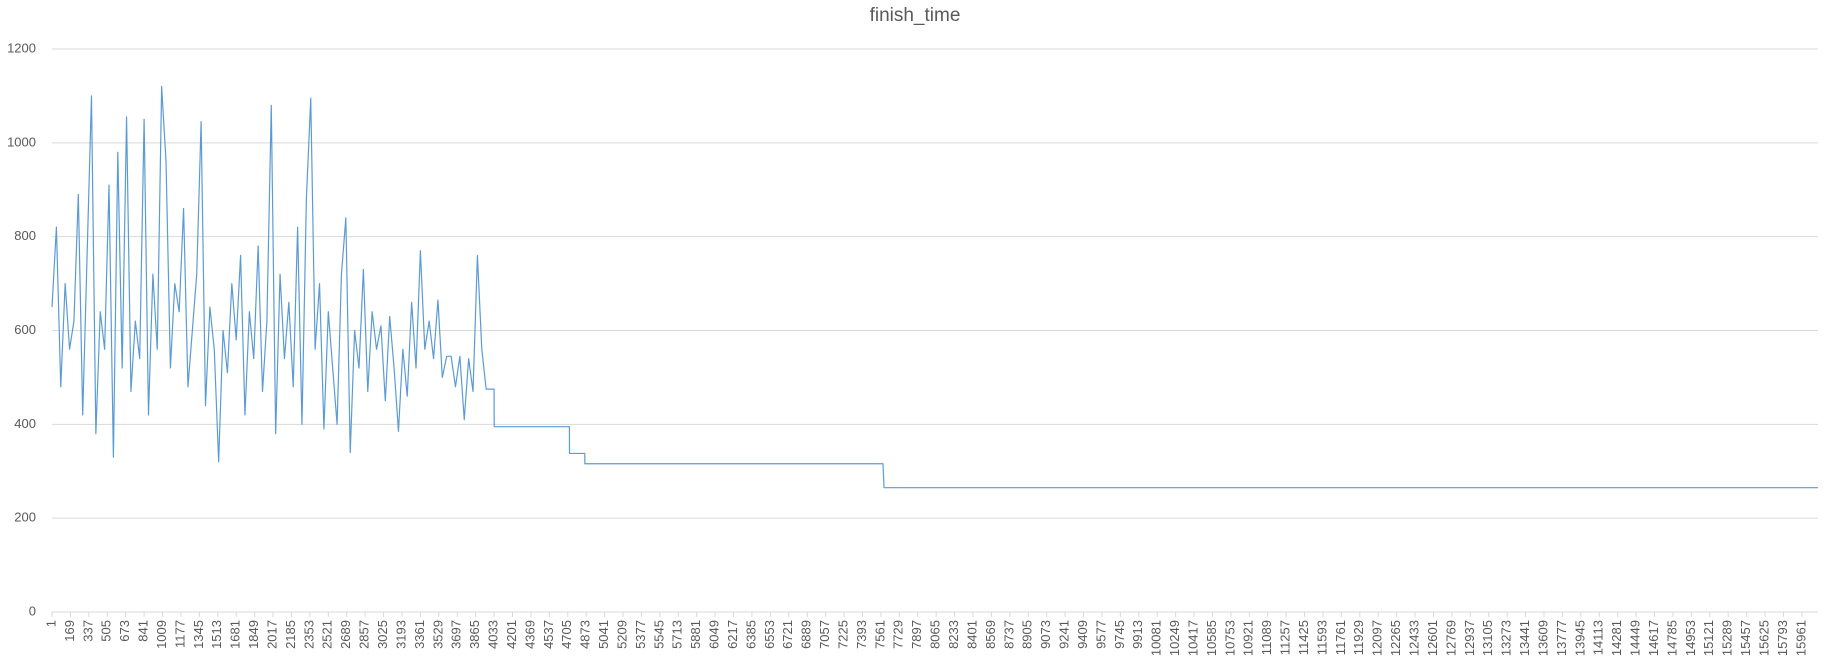 This screenshot has width=1830, height=666. Describe the element at coordinates (1506, 638) in the screenshot. I see `x-tick-label: 13273` at that location.